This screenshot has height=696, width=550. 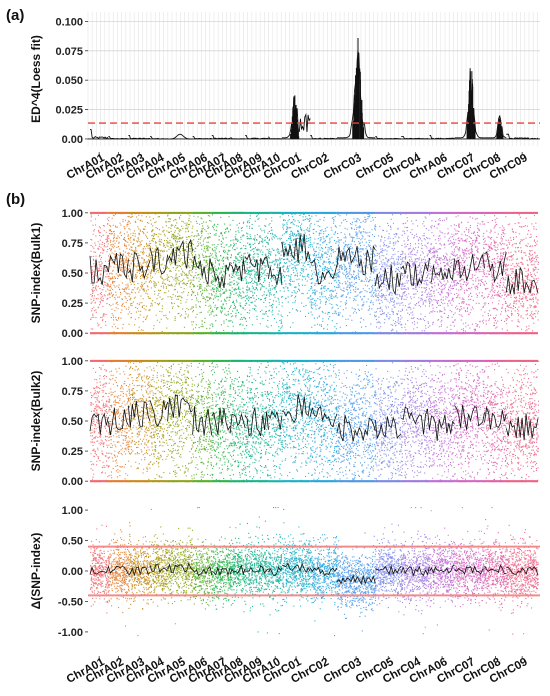 What do you see at coordinates (70, 602) in the screenshot?
I see `ytick-label: -0.50` at bounding box center [70, 602].